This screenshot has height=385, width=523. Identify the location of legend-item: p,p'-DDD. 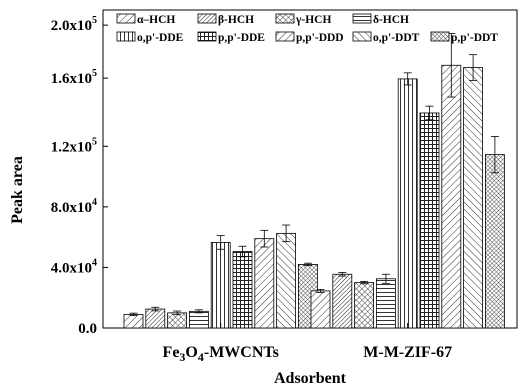
(309, 37).